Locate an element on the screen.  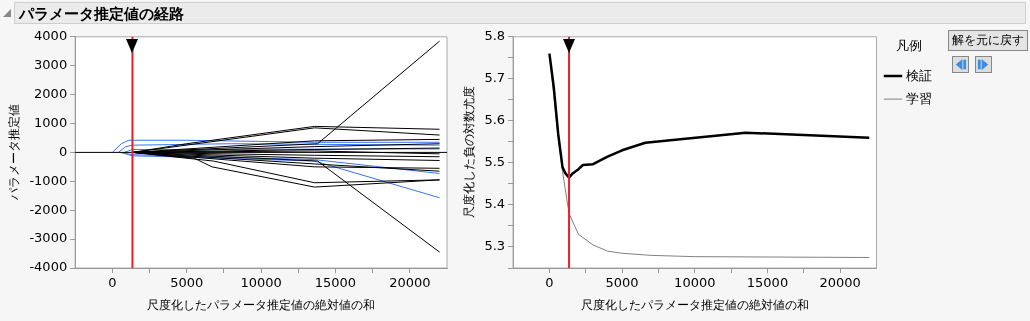
y-tick-label: 0 is located at coordinates (63, 151).